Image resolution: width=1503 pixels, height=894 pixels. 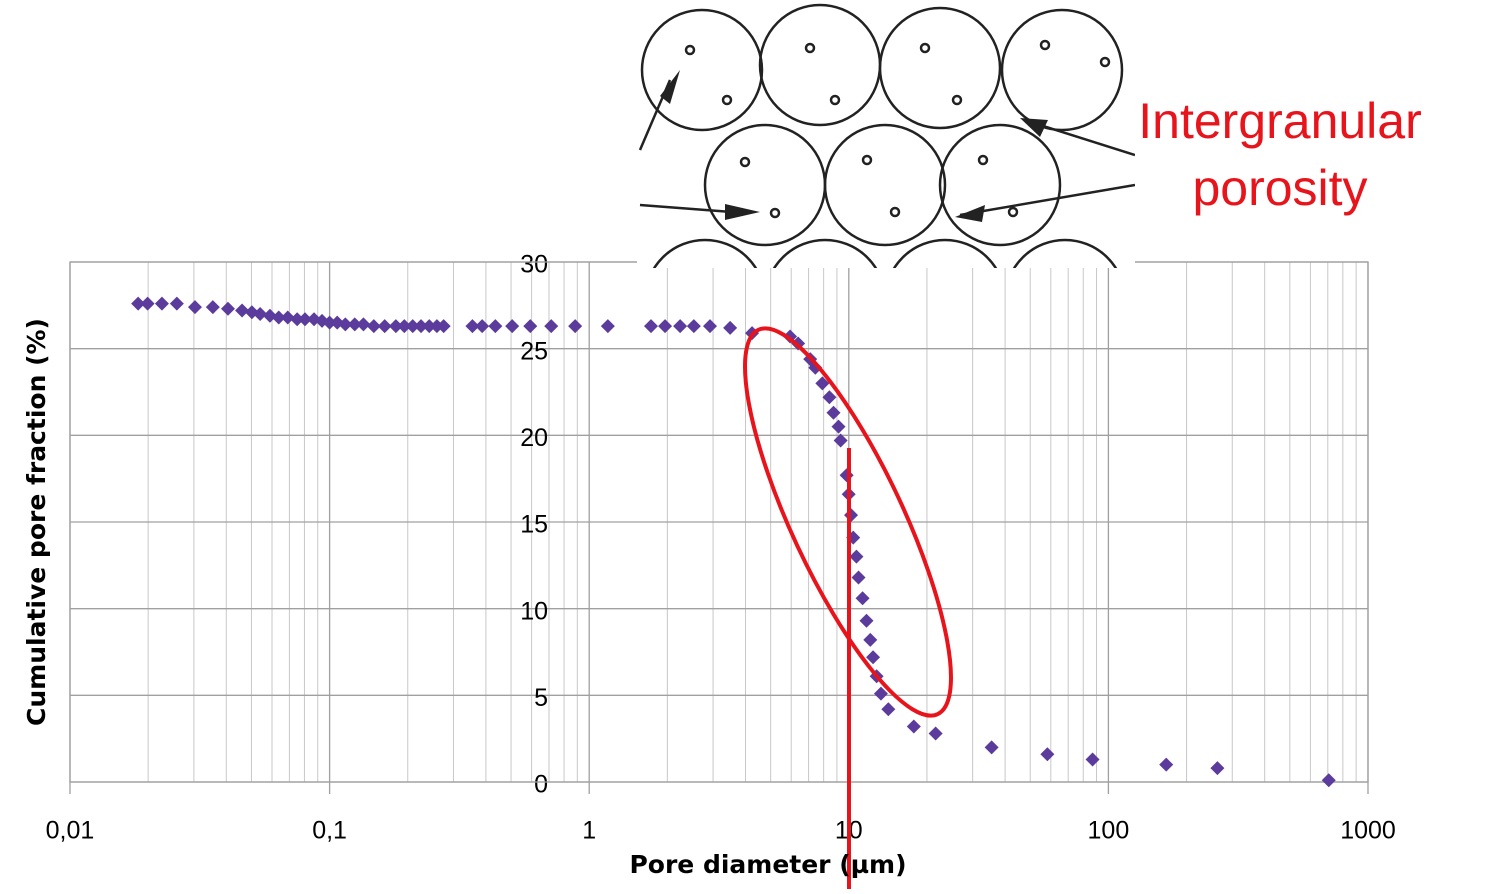 What do you see at coordinates (541, 698) in the screenshot?
I see `y-tick-label: 5` at bounding box center [541, 698].